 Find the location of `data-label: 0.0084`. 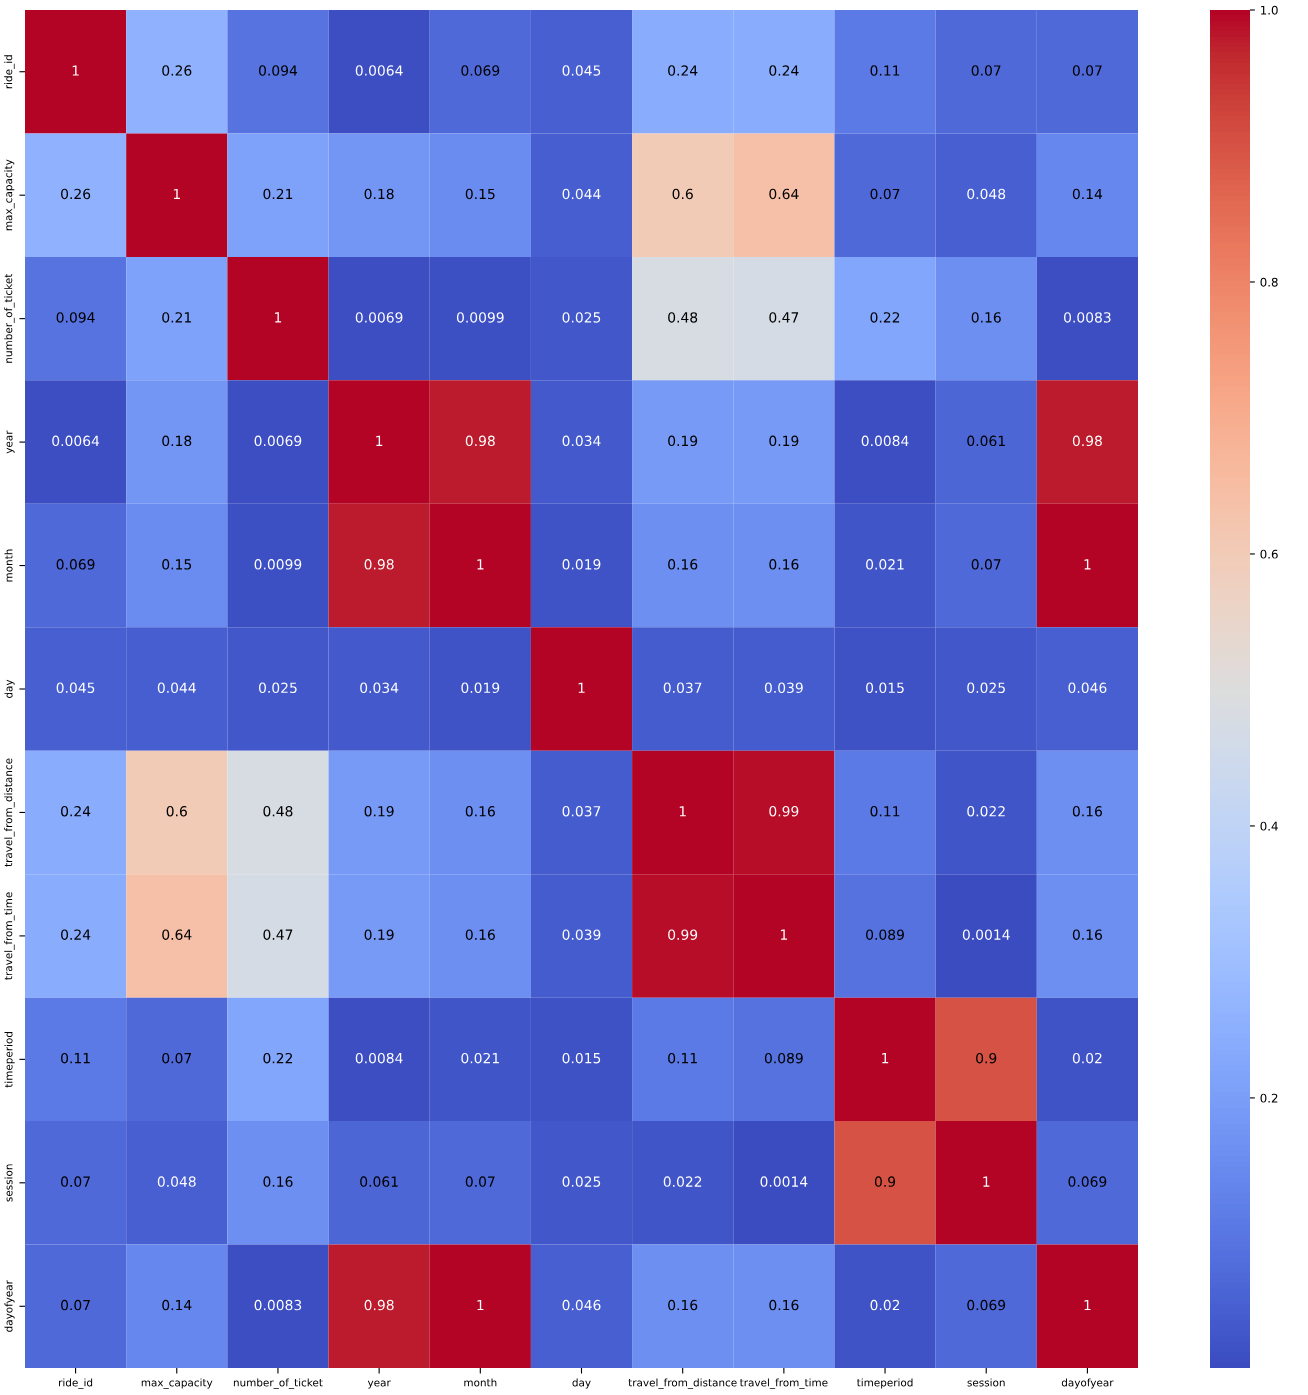

data-label: 0.0084 is located at coordinates (885, 441).